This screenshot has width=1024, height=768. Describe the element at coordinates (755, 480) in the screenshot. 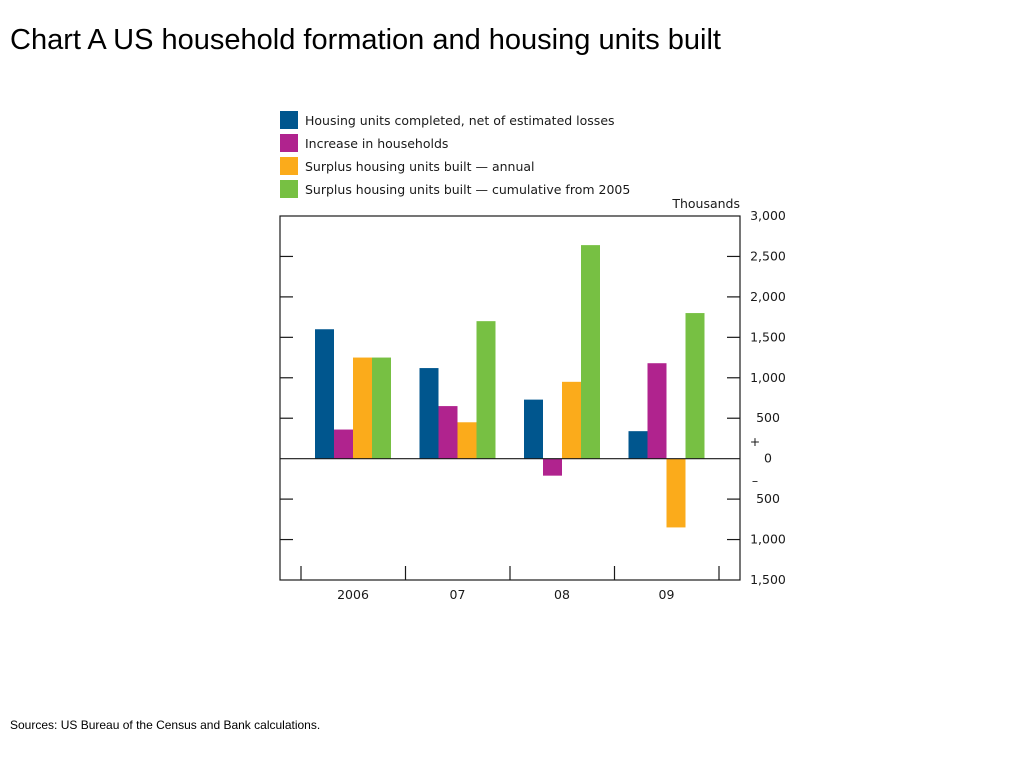

I see `negative-sign-label: –` at that location.